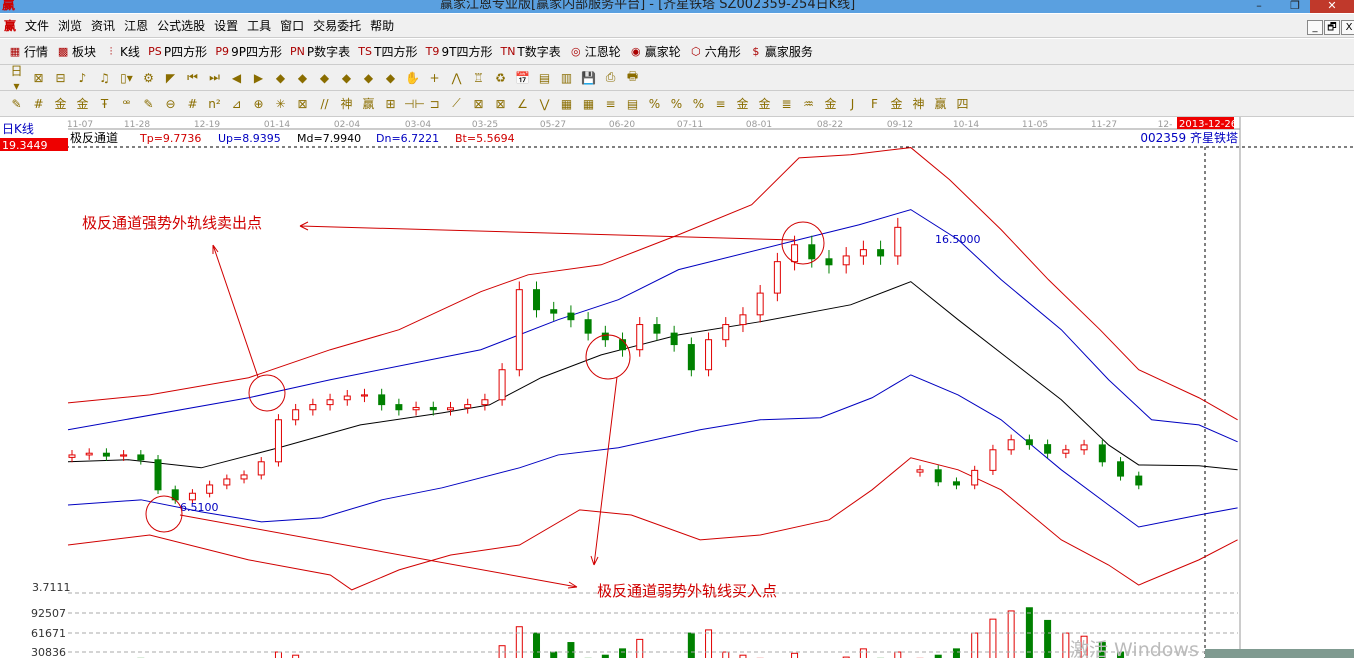 The image size is (1354, 658). What do you see at coordinates (76, 51) in the screenshot?
I see `toolbar-button-blocks: ▩ 板块` at bounding box center [76, 51].